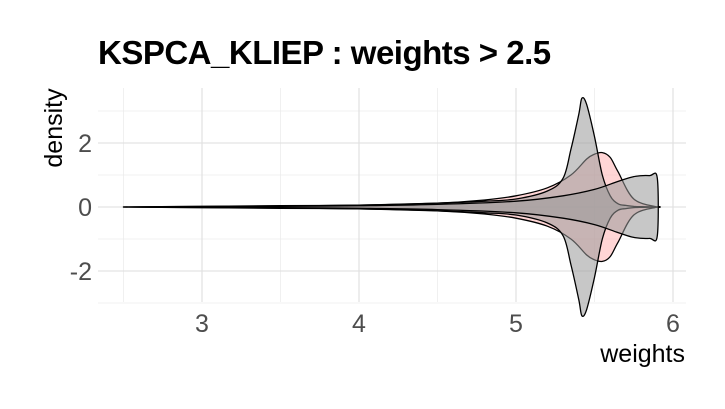 Image resolution: width=725 pixels, height=409 pixels. What do you see at coordinates (324, 52) in the screenshot?
I see `chart-title: KSPCA_KLIEP : weights > 2.5` at bounding box center [324, 52].